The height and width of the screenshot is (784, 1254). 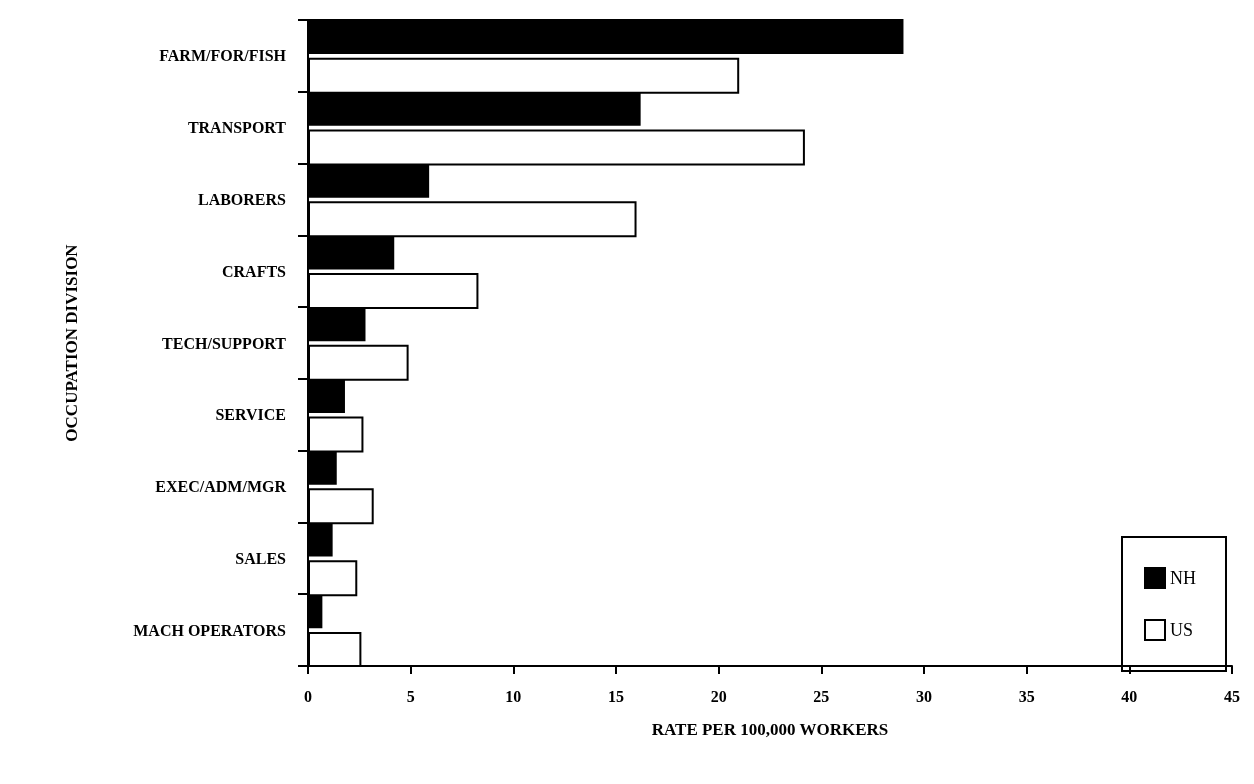 I want to click on y-axis-title: OCCUPATION DIVISION, so click(x=71, y=342).